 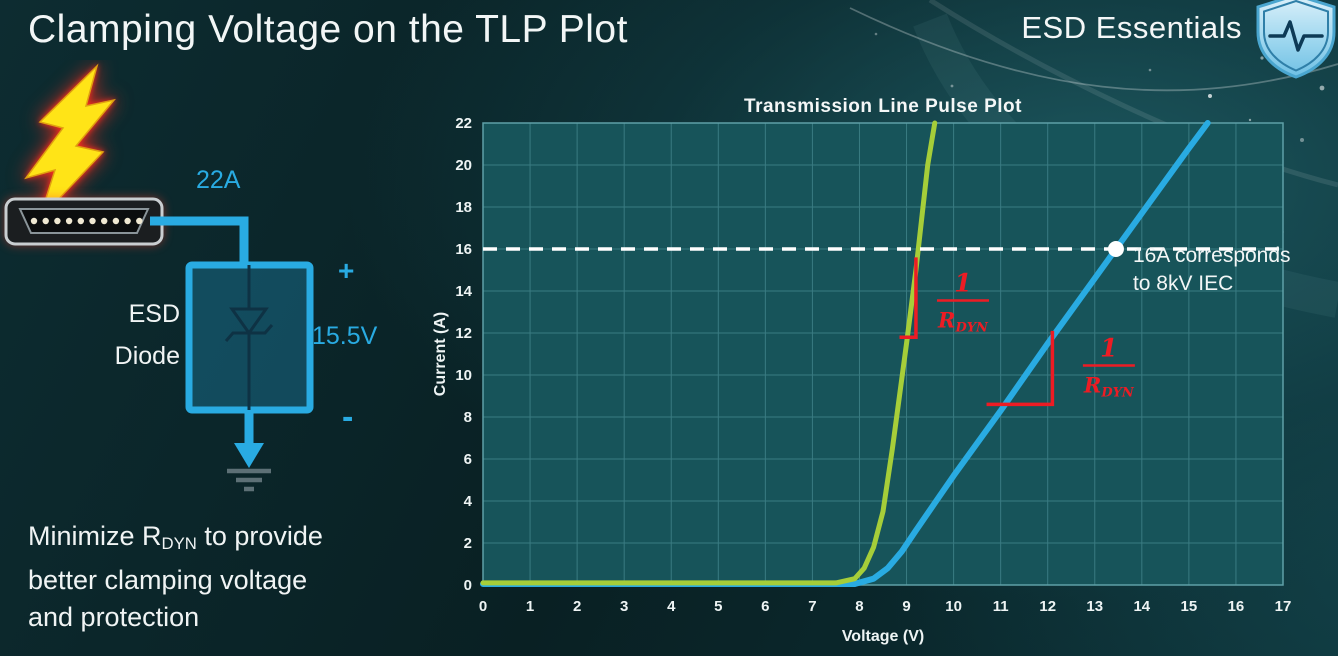 I want to click on y-tick-label: 8, so click(x=468, y=417).